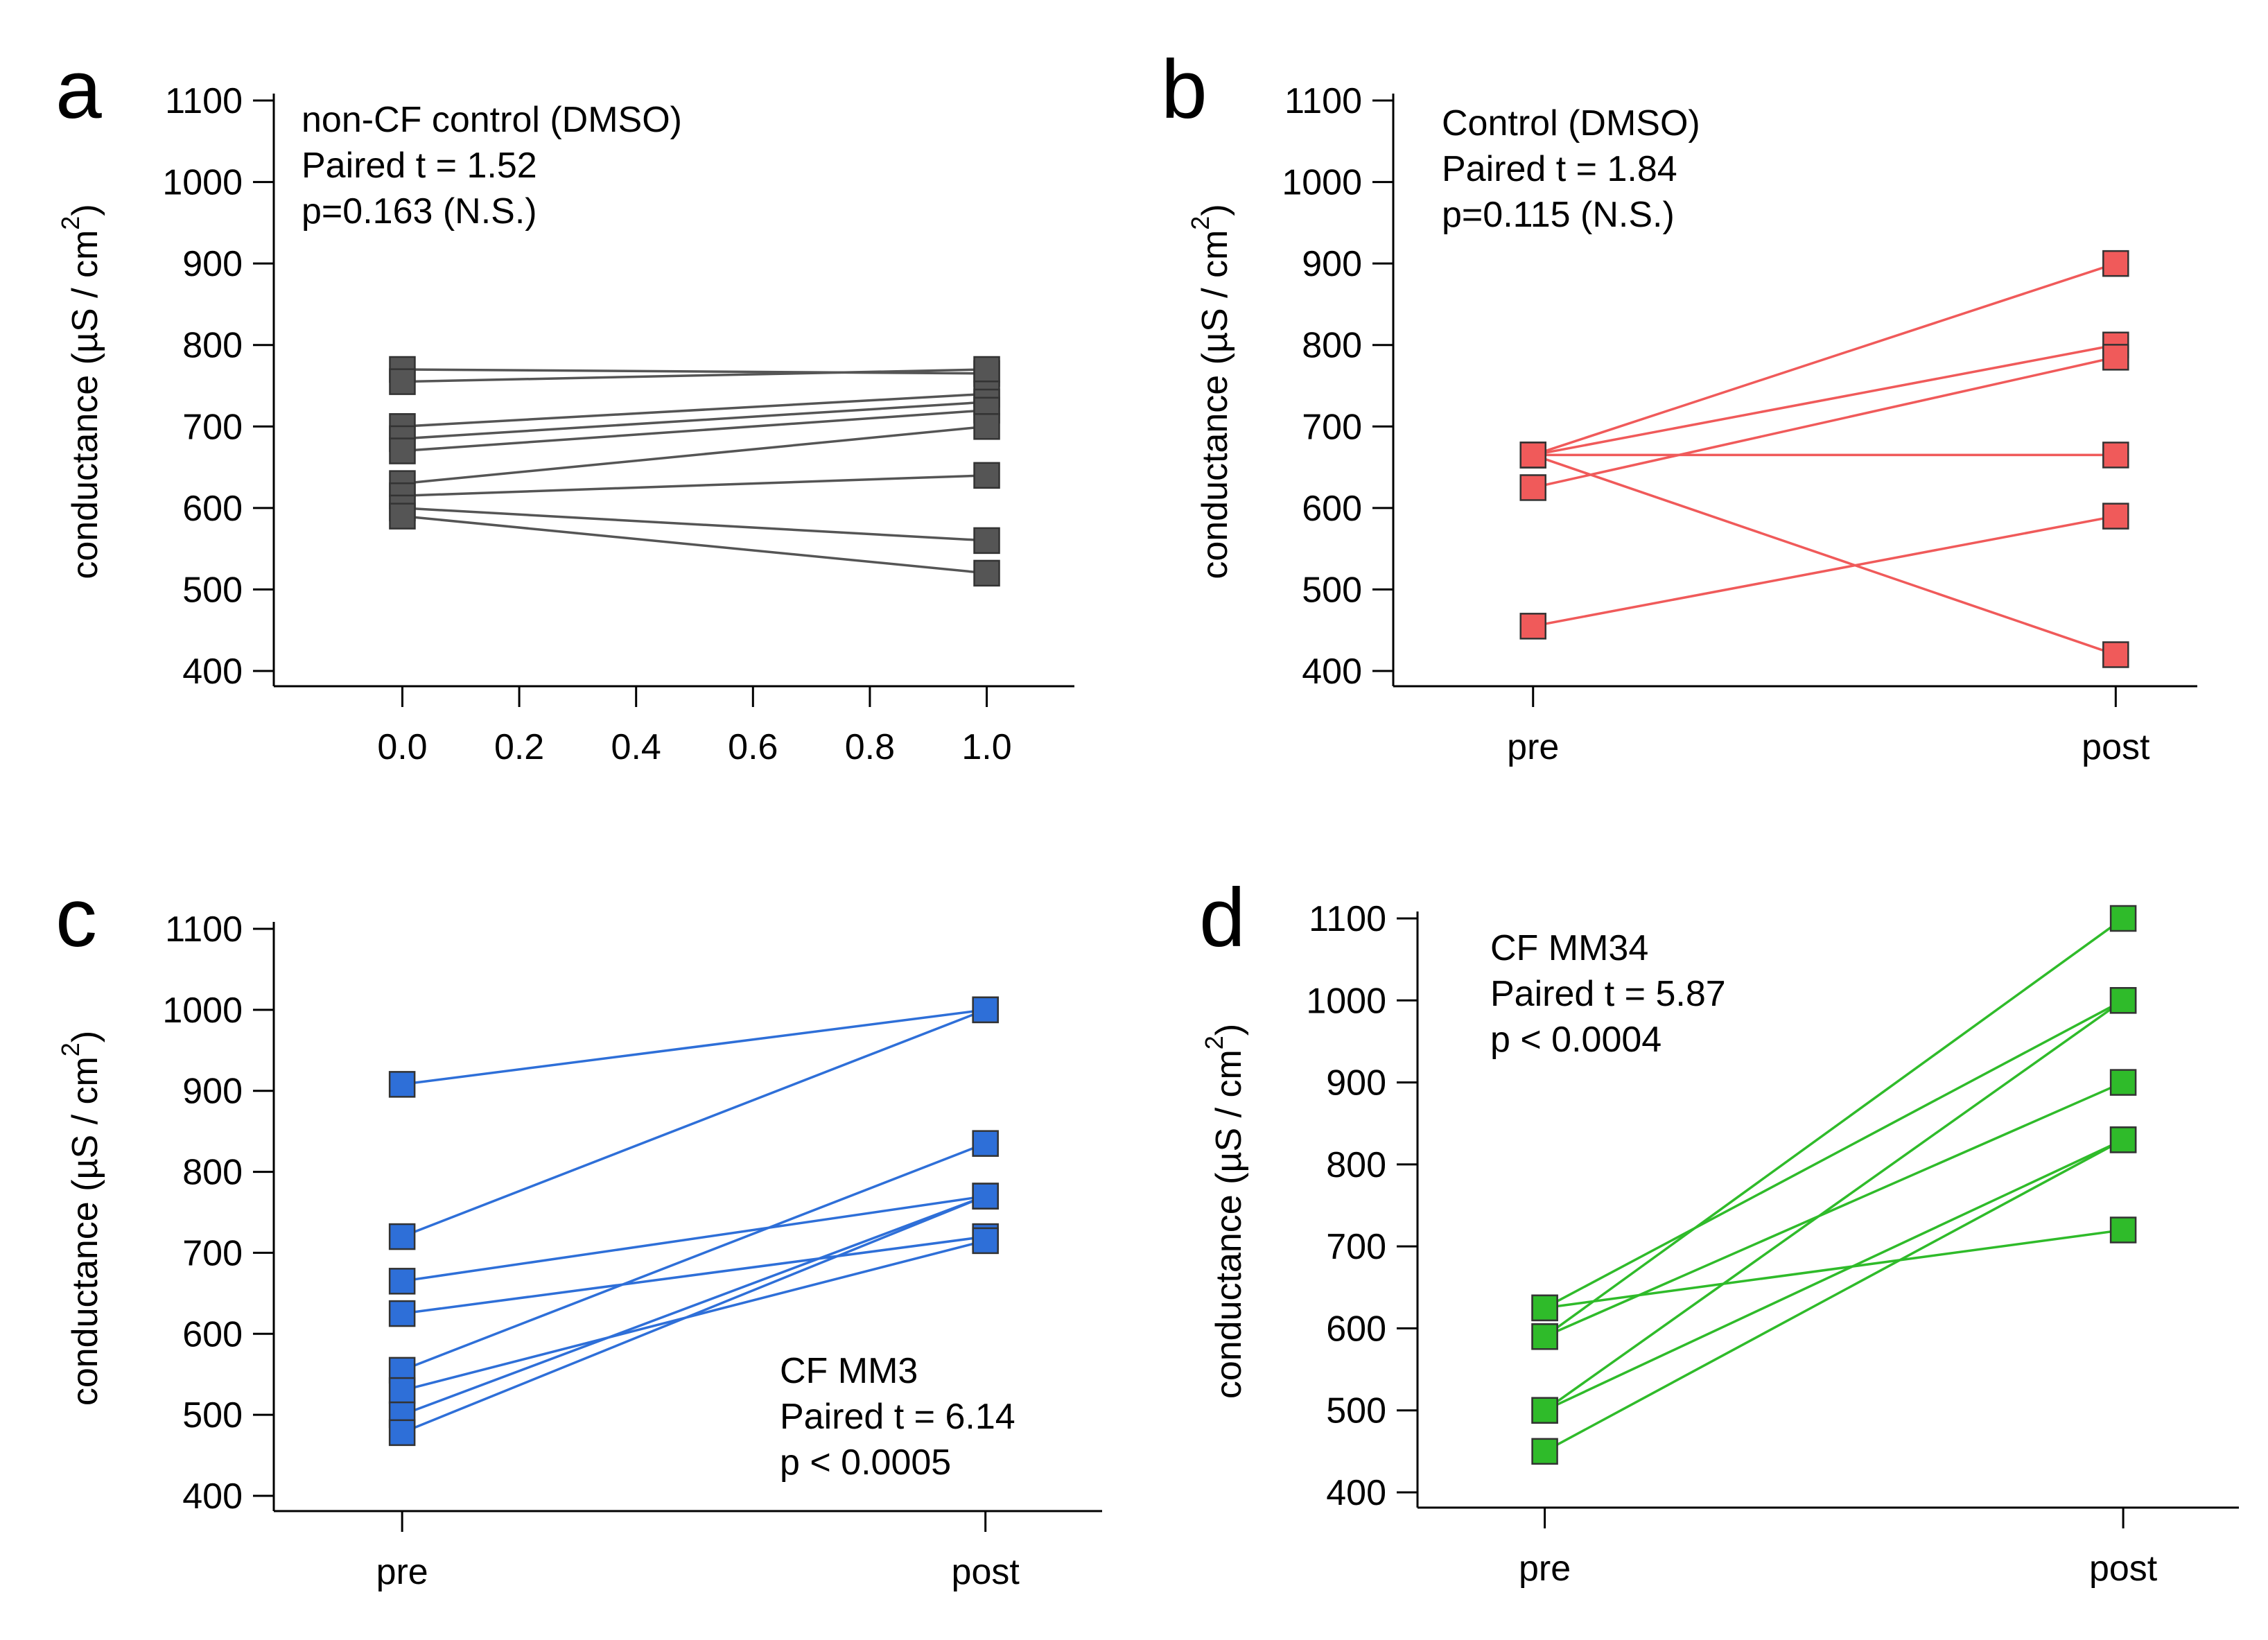 This screenshot has width=2268, height=1640. Describe the element at coordinates (419, 211) in the screenshot. I see `annotation-line: p=0.163 (N.S.)` at that location.